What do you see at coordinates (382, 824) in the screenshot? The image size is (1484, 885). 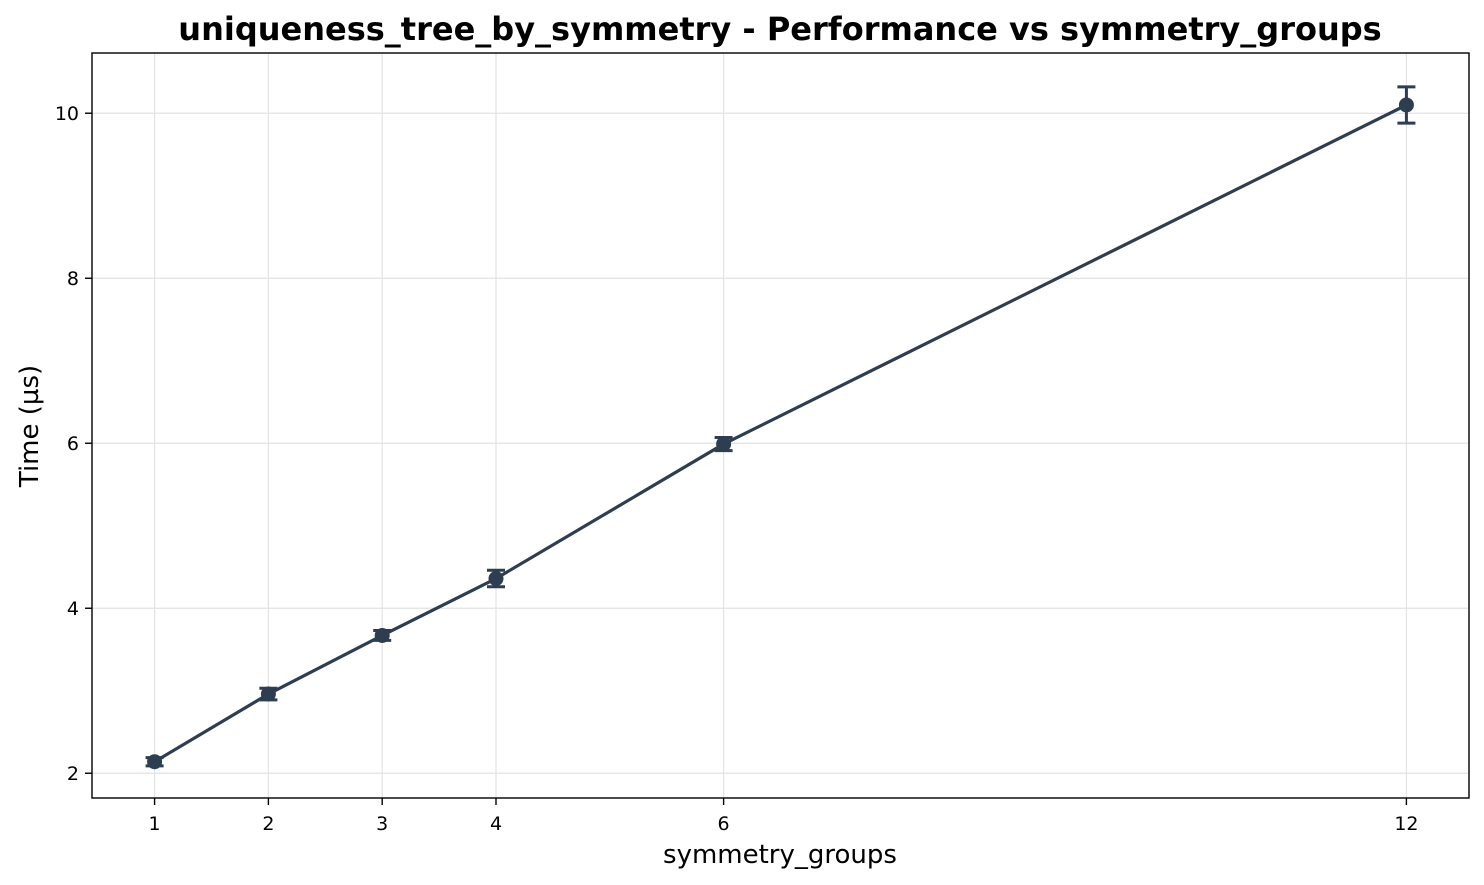 I see `x-tick-label: 3` at bounding box center [382, 824].